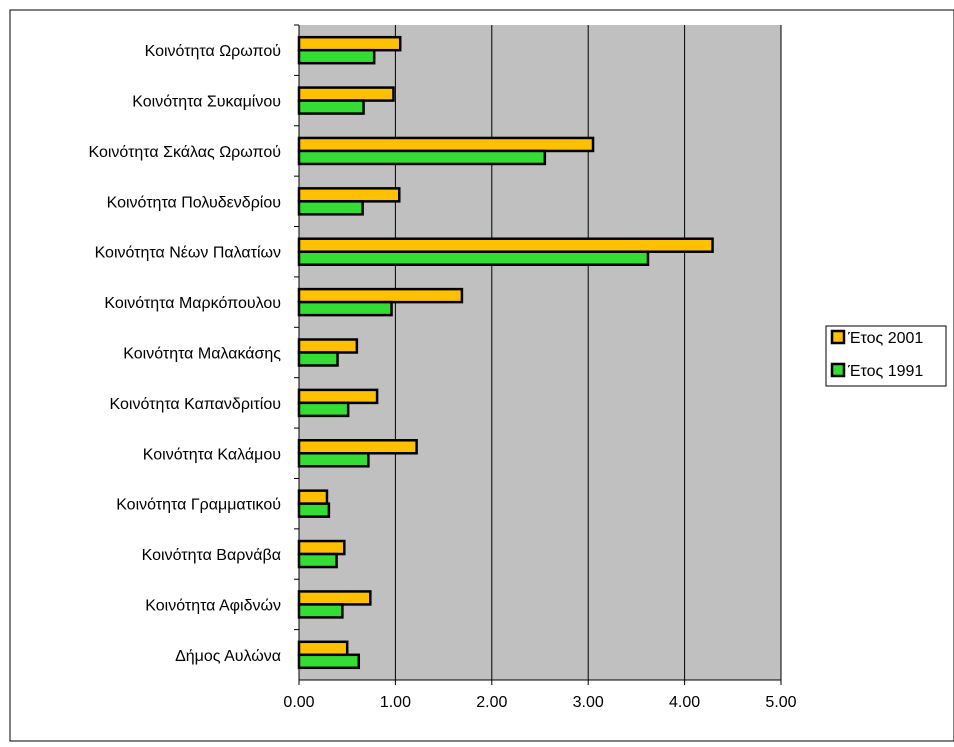 This screenshot has height=747, width=954. What do you see at coordinates (195, 404) in the screenshot?
I see `category-label: Κοινότητα Καπανδριτίου` at bounding box center [195, 404].